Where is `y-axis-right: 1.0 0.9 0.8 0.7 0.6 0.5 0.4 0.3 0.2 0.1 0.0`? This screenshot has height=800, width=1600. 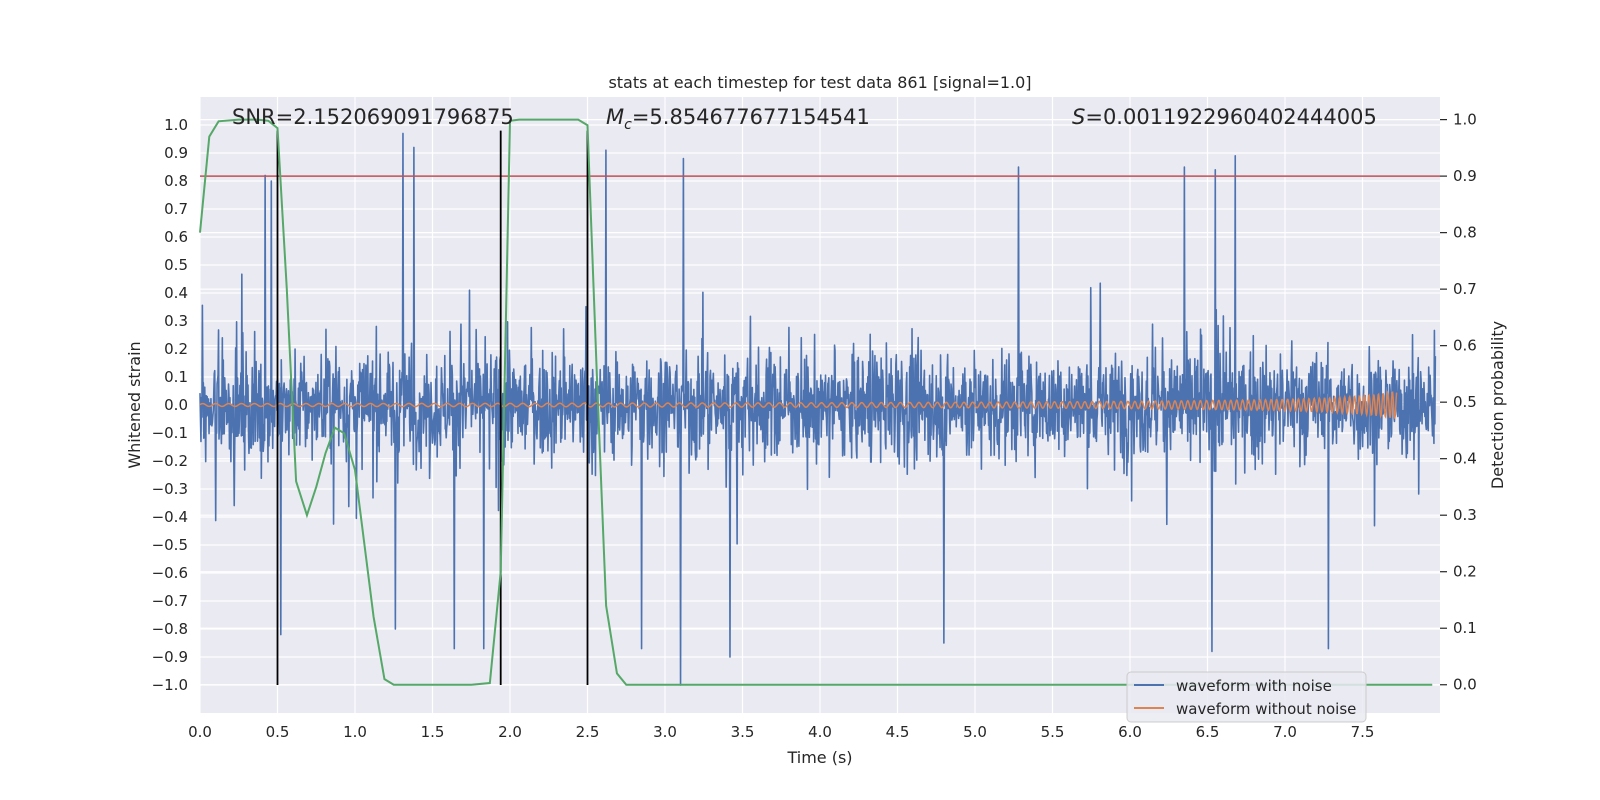
y-axis-right: 1.0 0.9 0.8 0.7 0.6 0.5 0.4 0.3 0.2 0.1 0.0 is located at coordinates (1458, 402).